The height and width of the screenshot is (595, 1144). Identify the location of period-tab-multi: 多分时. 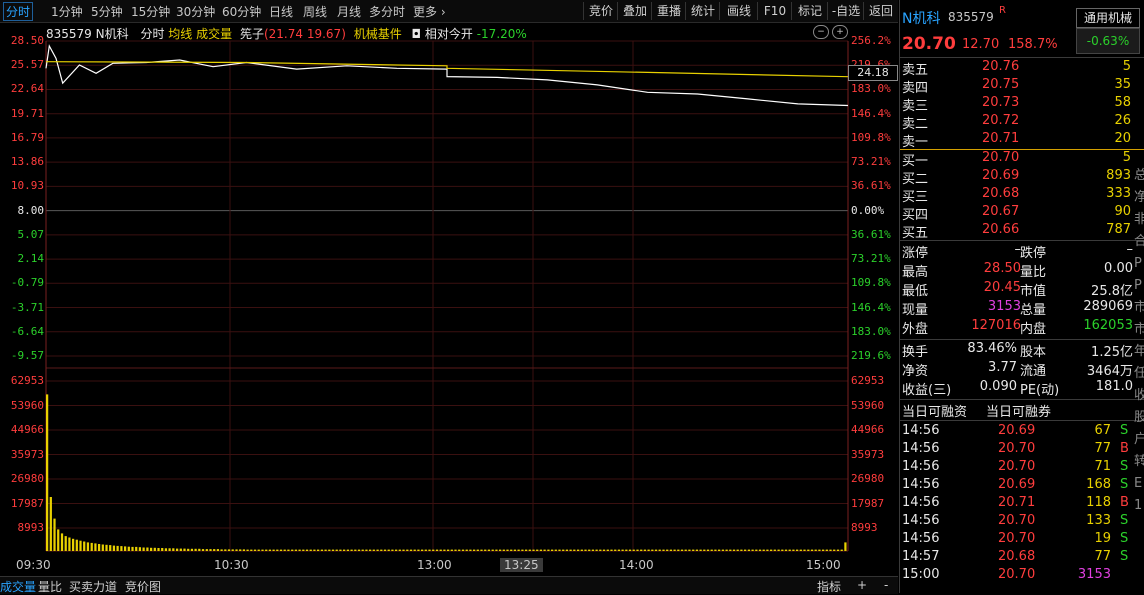
(387, 12).